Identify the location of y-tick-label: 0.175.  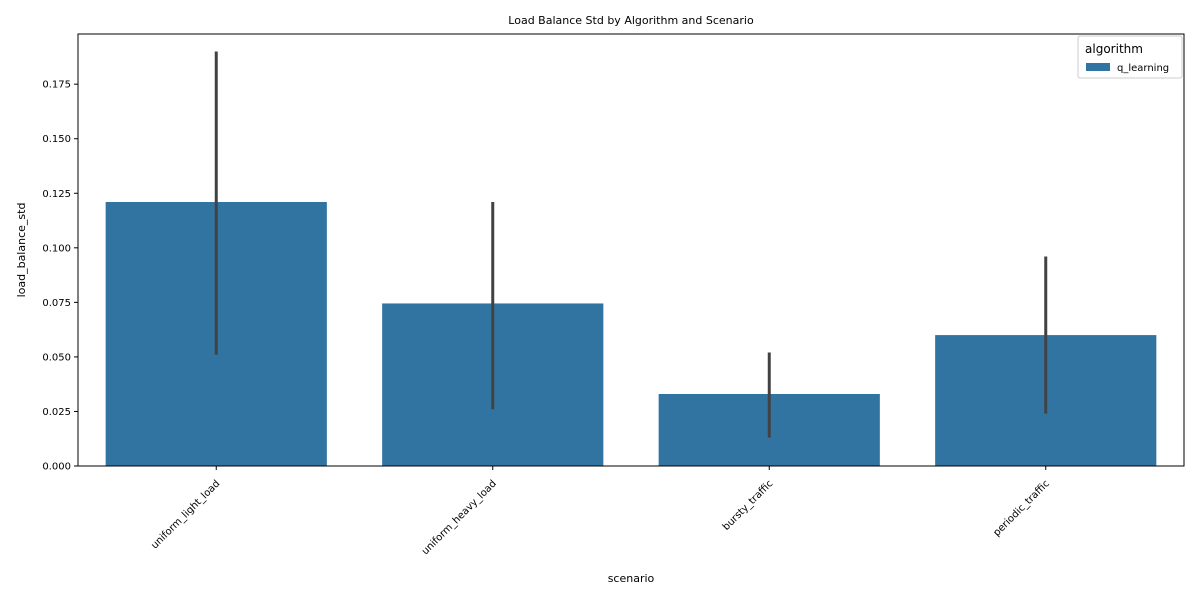
(56, 85).